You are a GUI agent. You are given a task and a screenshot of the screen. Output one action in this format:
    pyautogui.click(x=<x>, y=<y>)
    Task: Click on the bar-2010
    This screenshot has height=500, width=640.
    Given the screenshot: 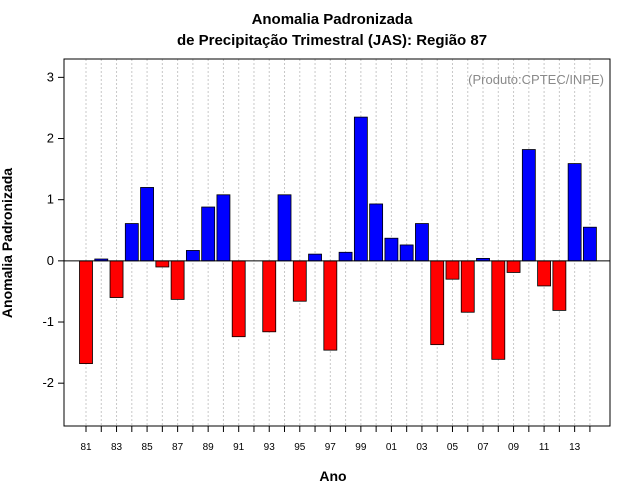 What is the action you would take?
    pyautogui.click(x=528, y=205)
    